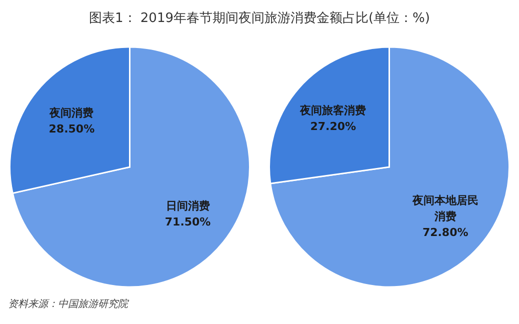 The image size is (519, 324). I want to click on slice-label: 日间消费, so click(188, 206).